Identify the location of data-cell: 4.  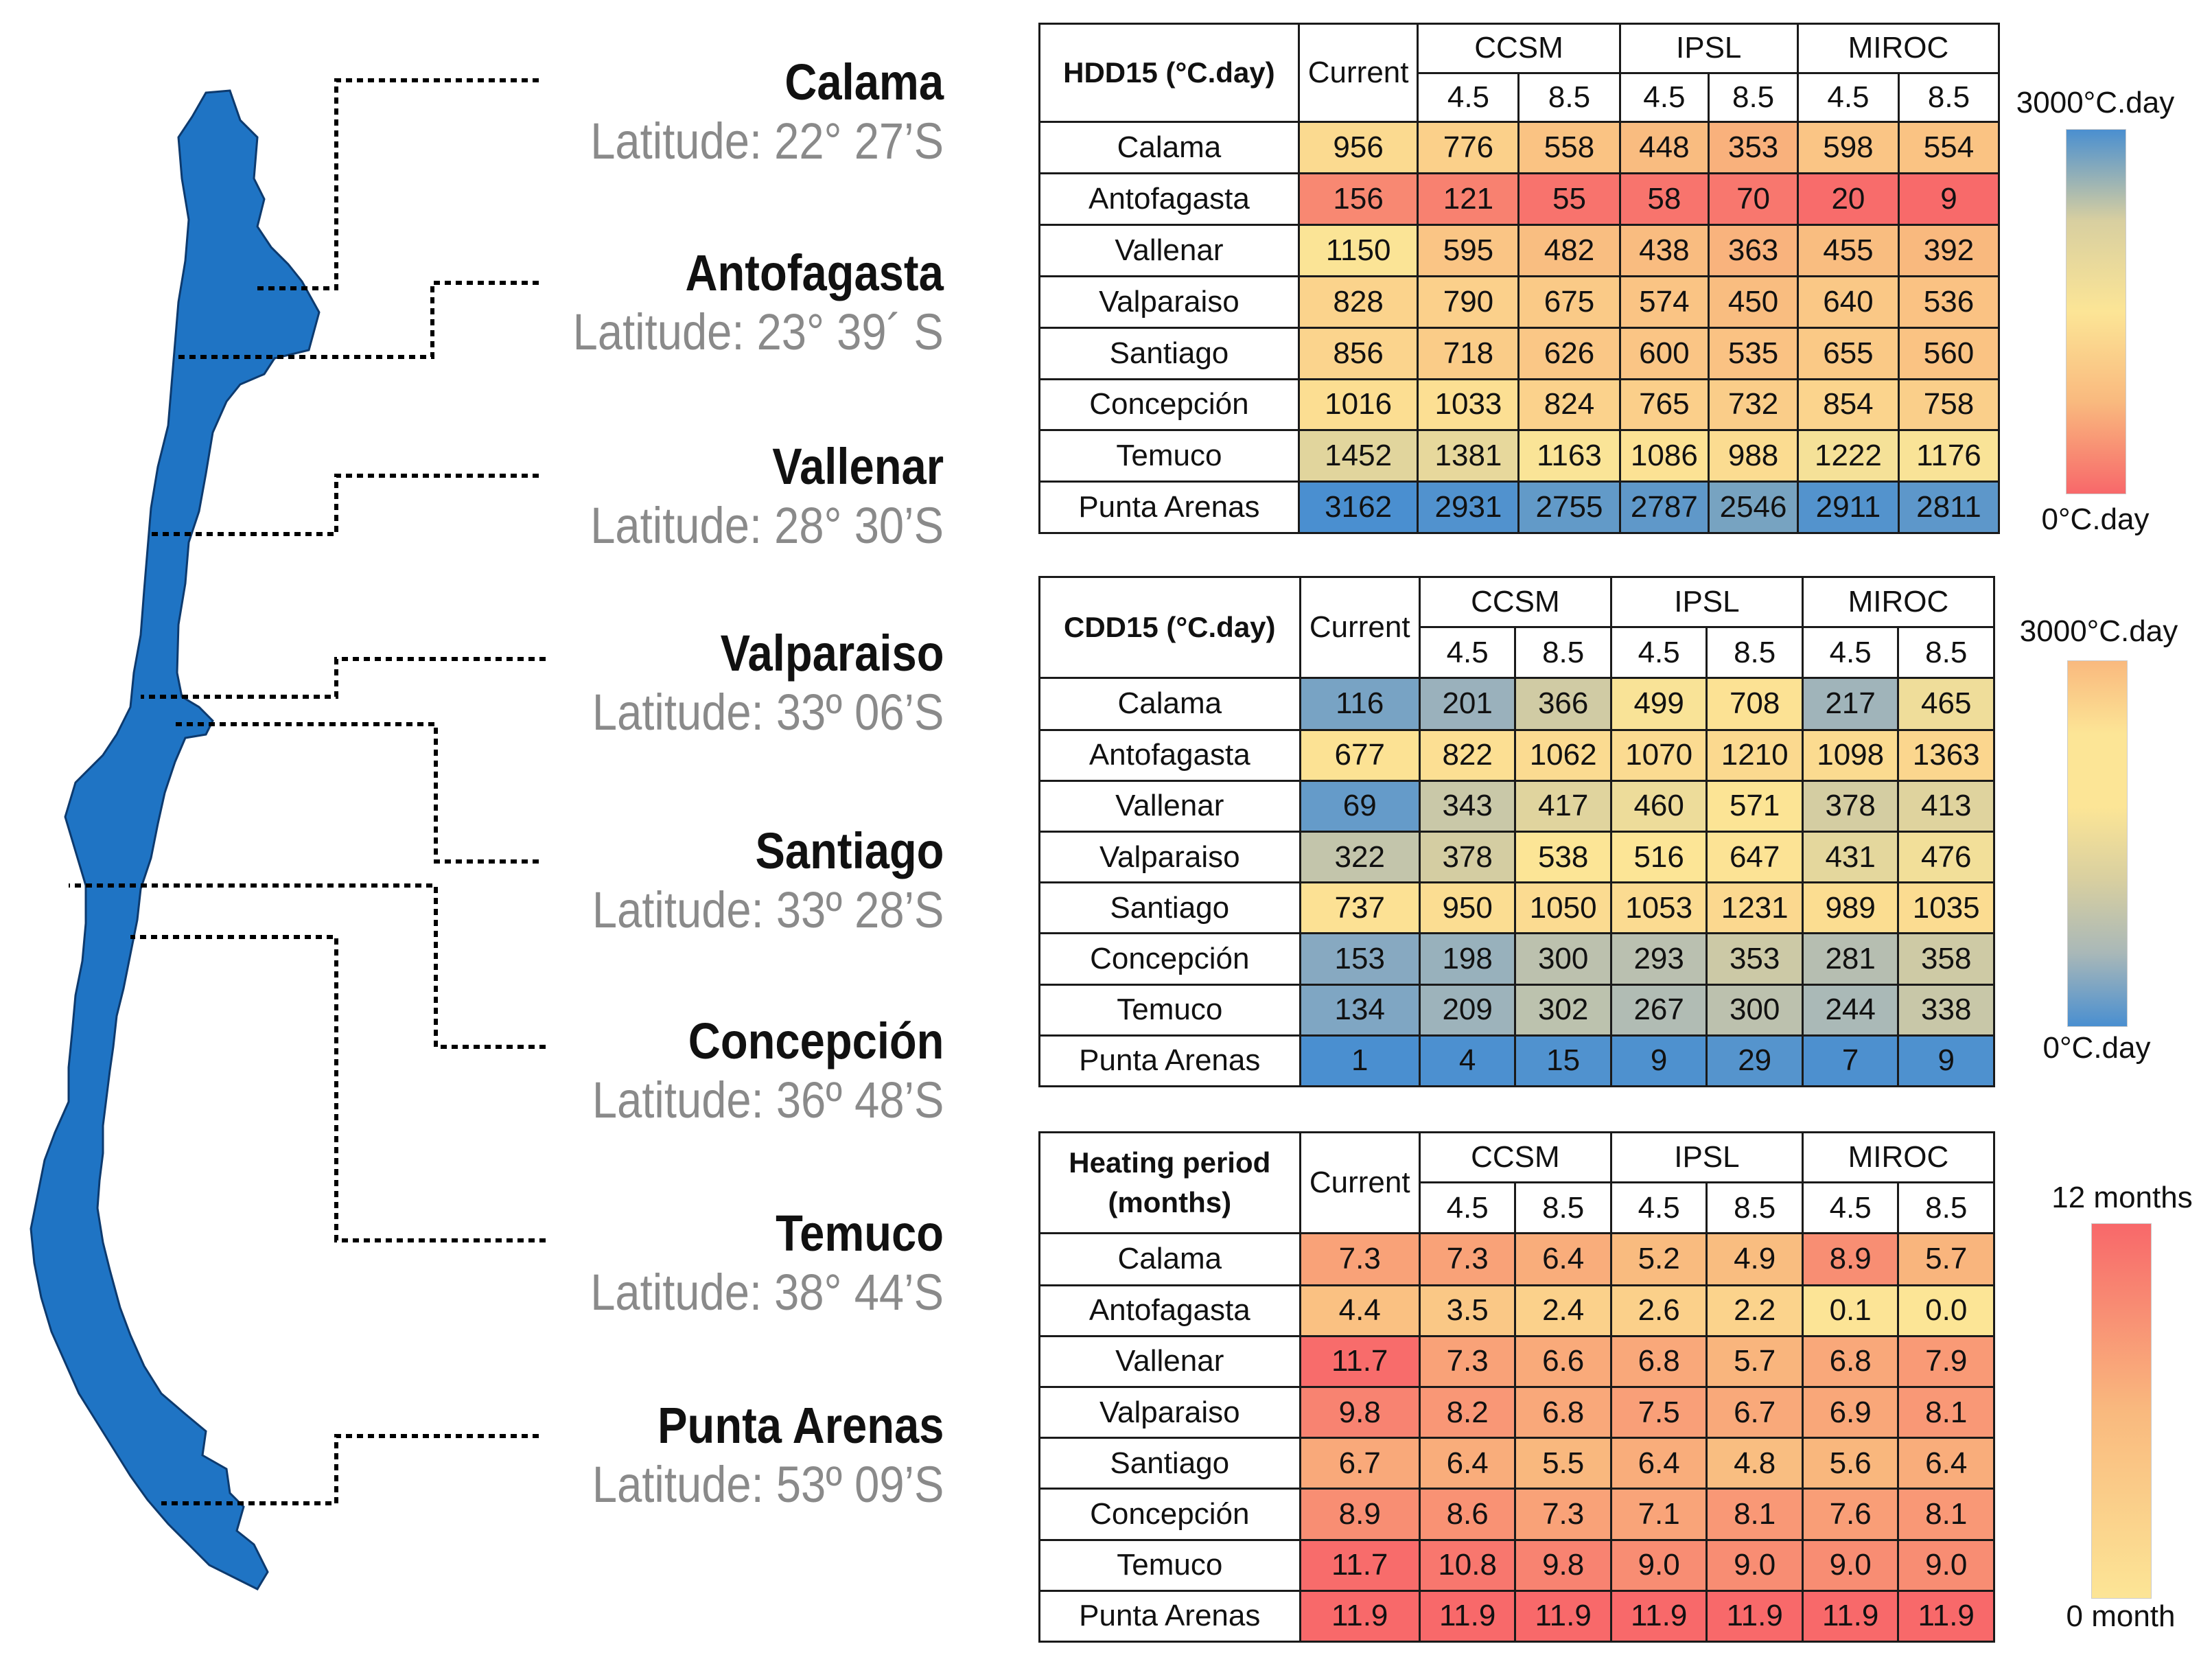
(1467, 1061).